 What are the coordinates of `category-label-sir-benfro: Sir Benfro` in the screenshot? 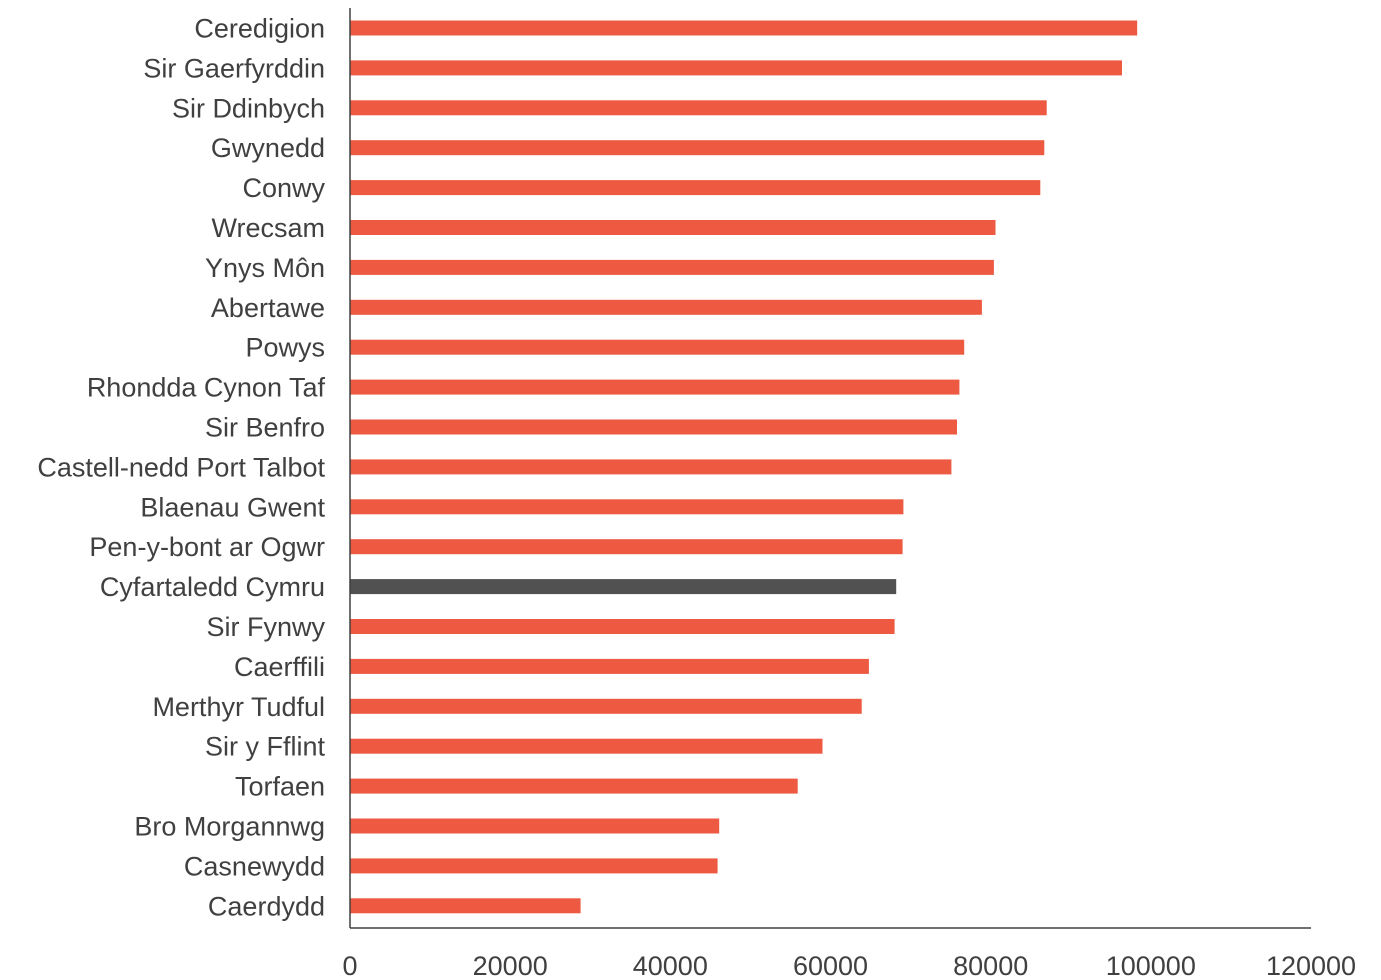 It's located at (265, 428).